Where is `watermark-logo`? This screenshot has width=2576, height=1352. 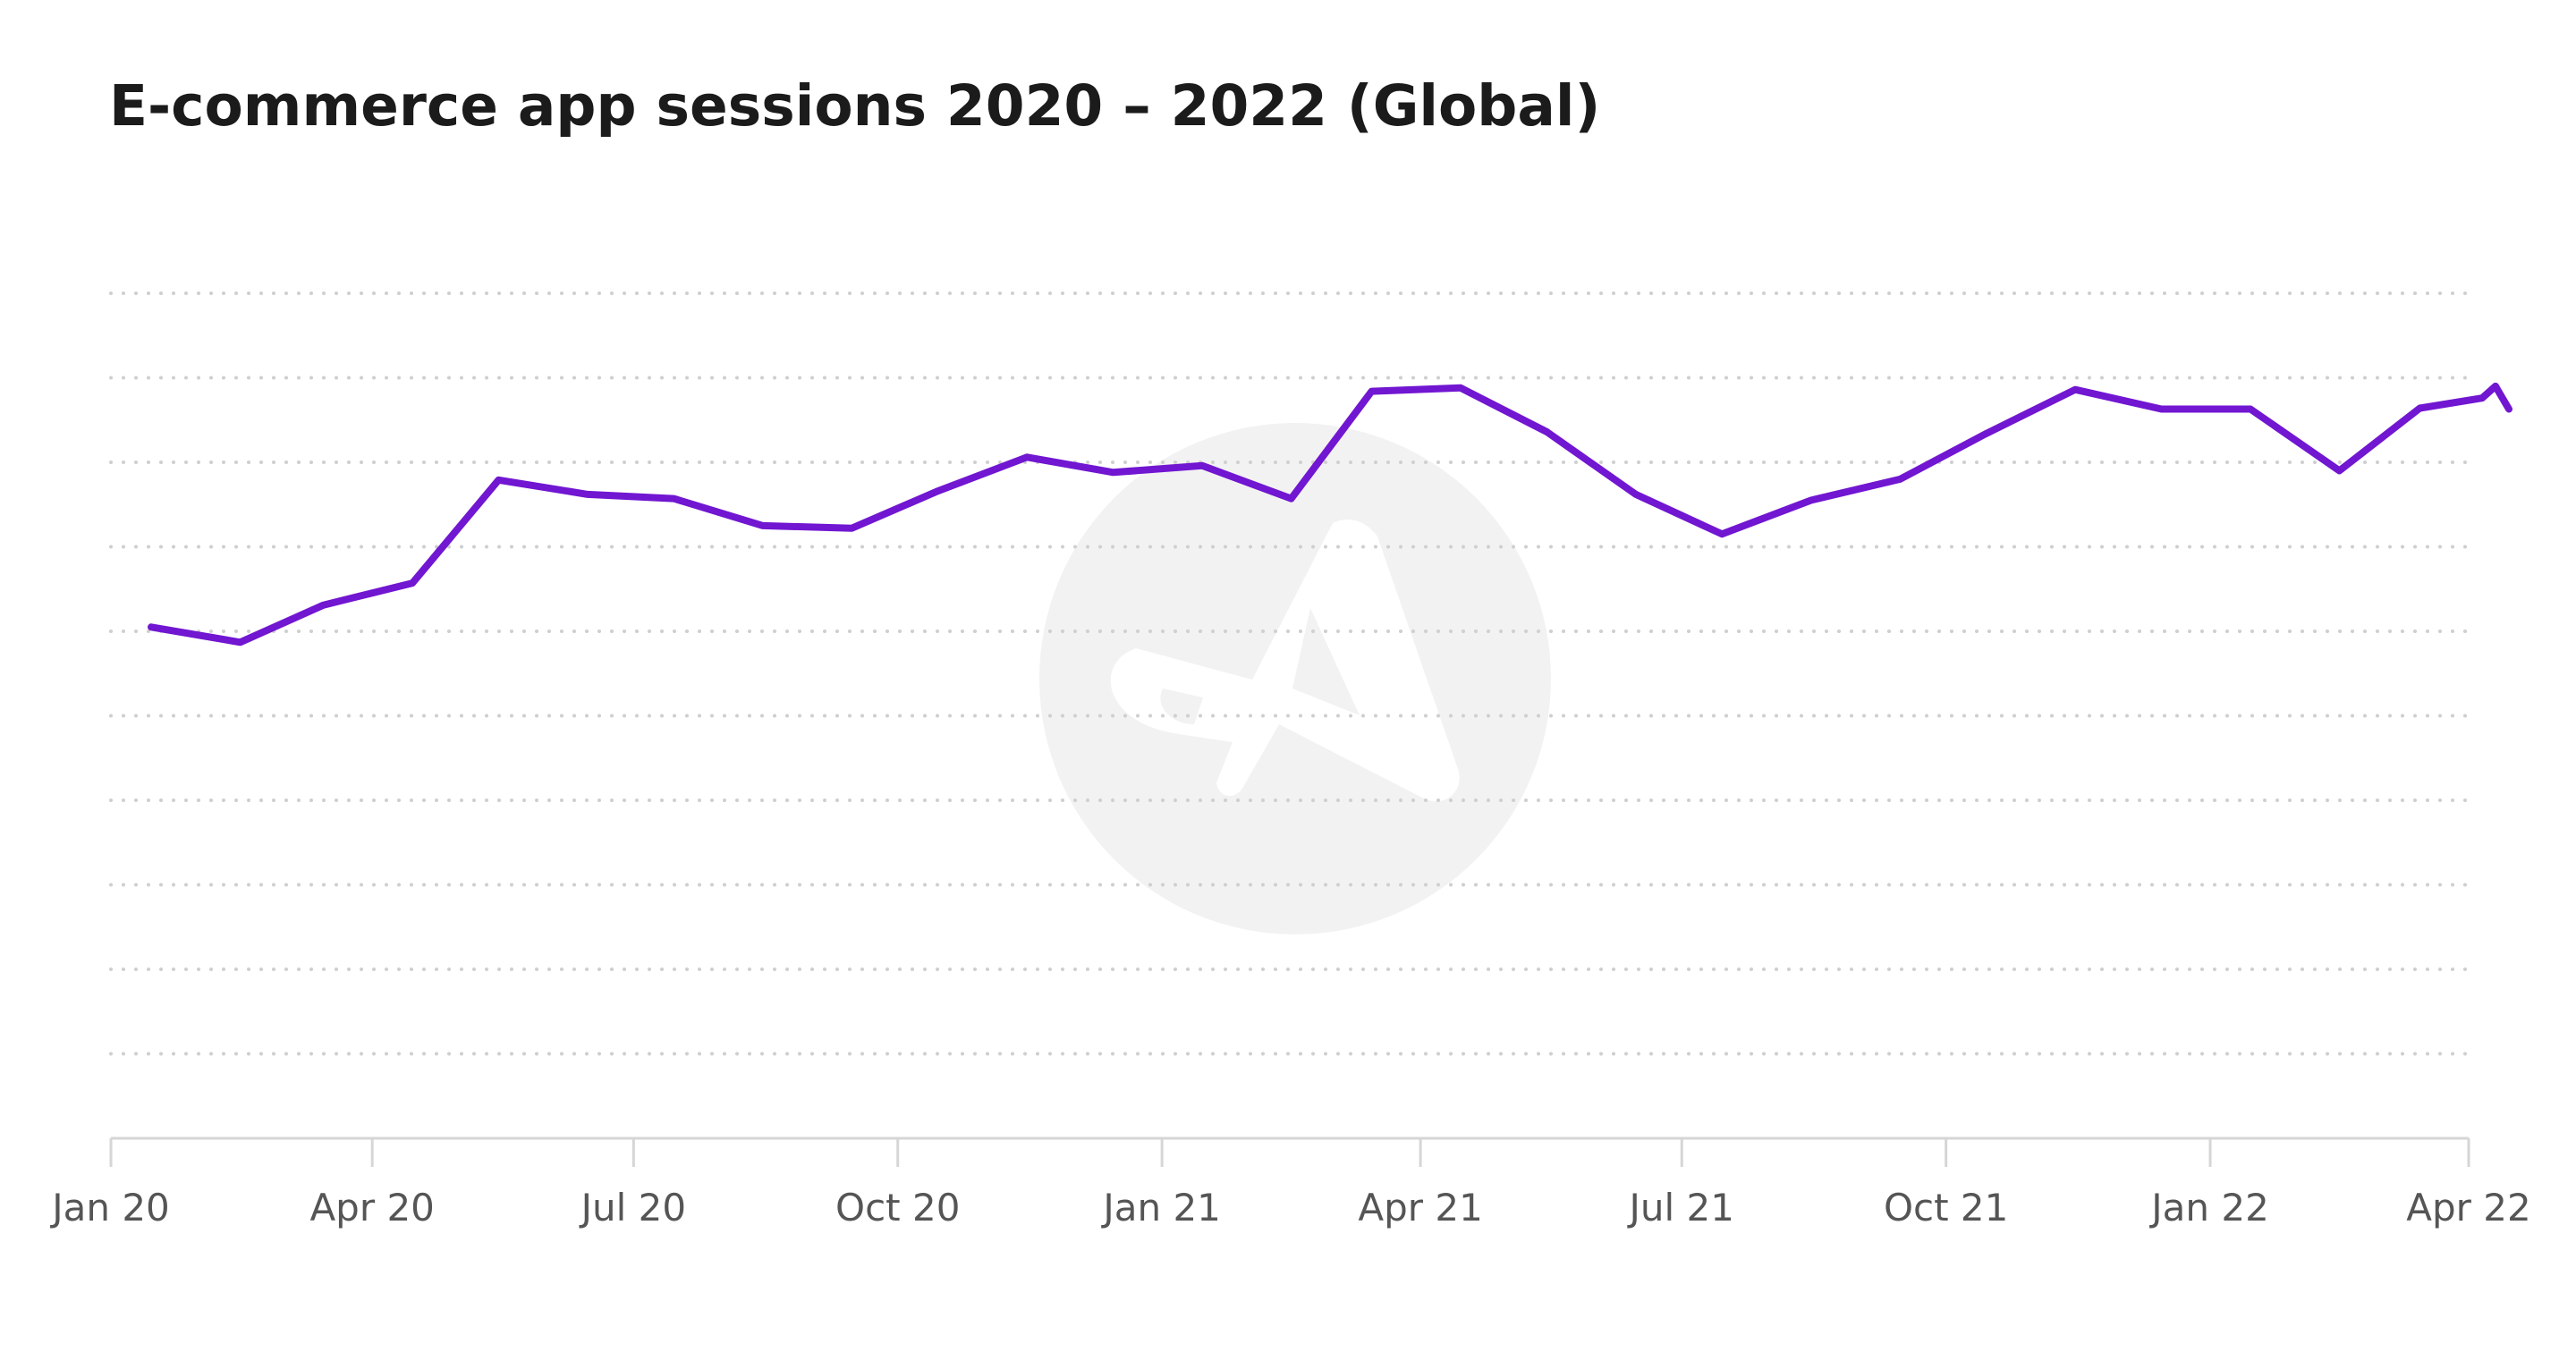 watermark-logo is located at coordinates (1295, 678).